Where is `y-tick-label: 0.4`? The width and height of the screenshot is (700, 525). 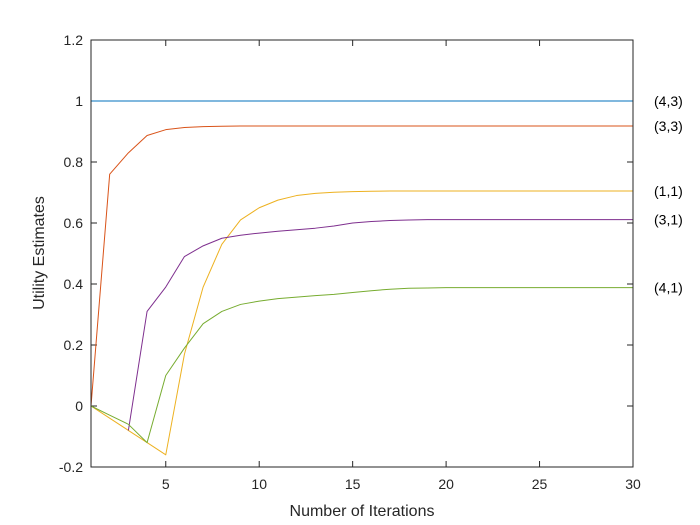
y-tick-label: 0.4 is located at coordinates (74, 284).